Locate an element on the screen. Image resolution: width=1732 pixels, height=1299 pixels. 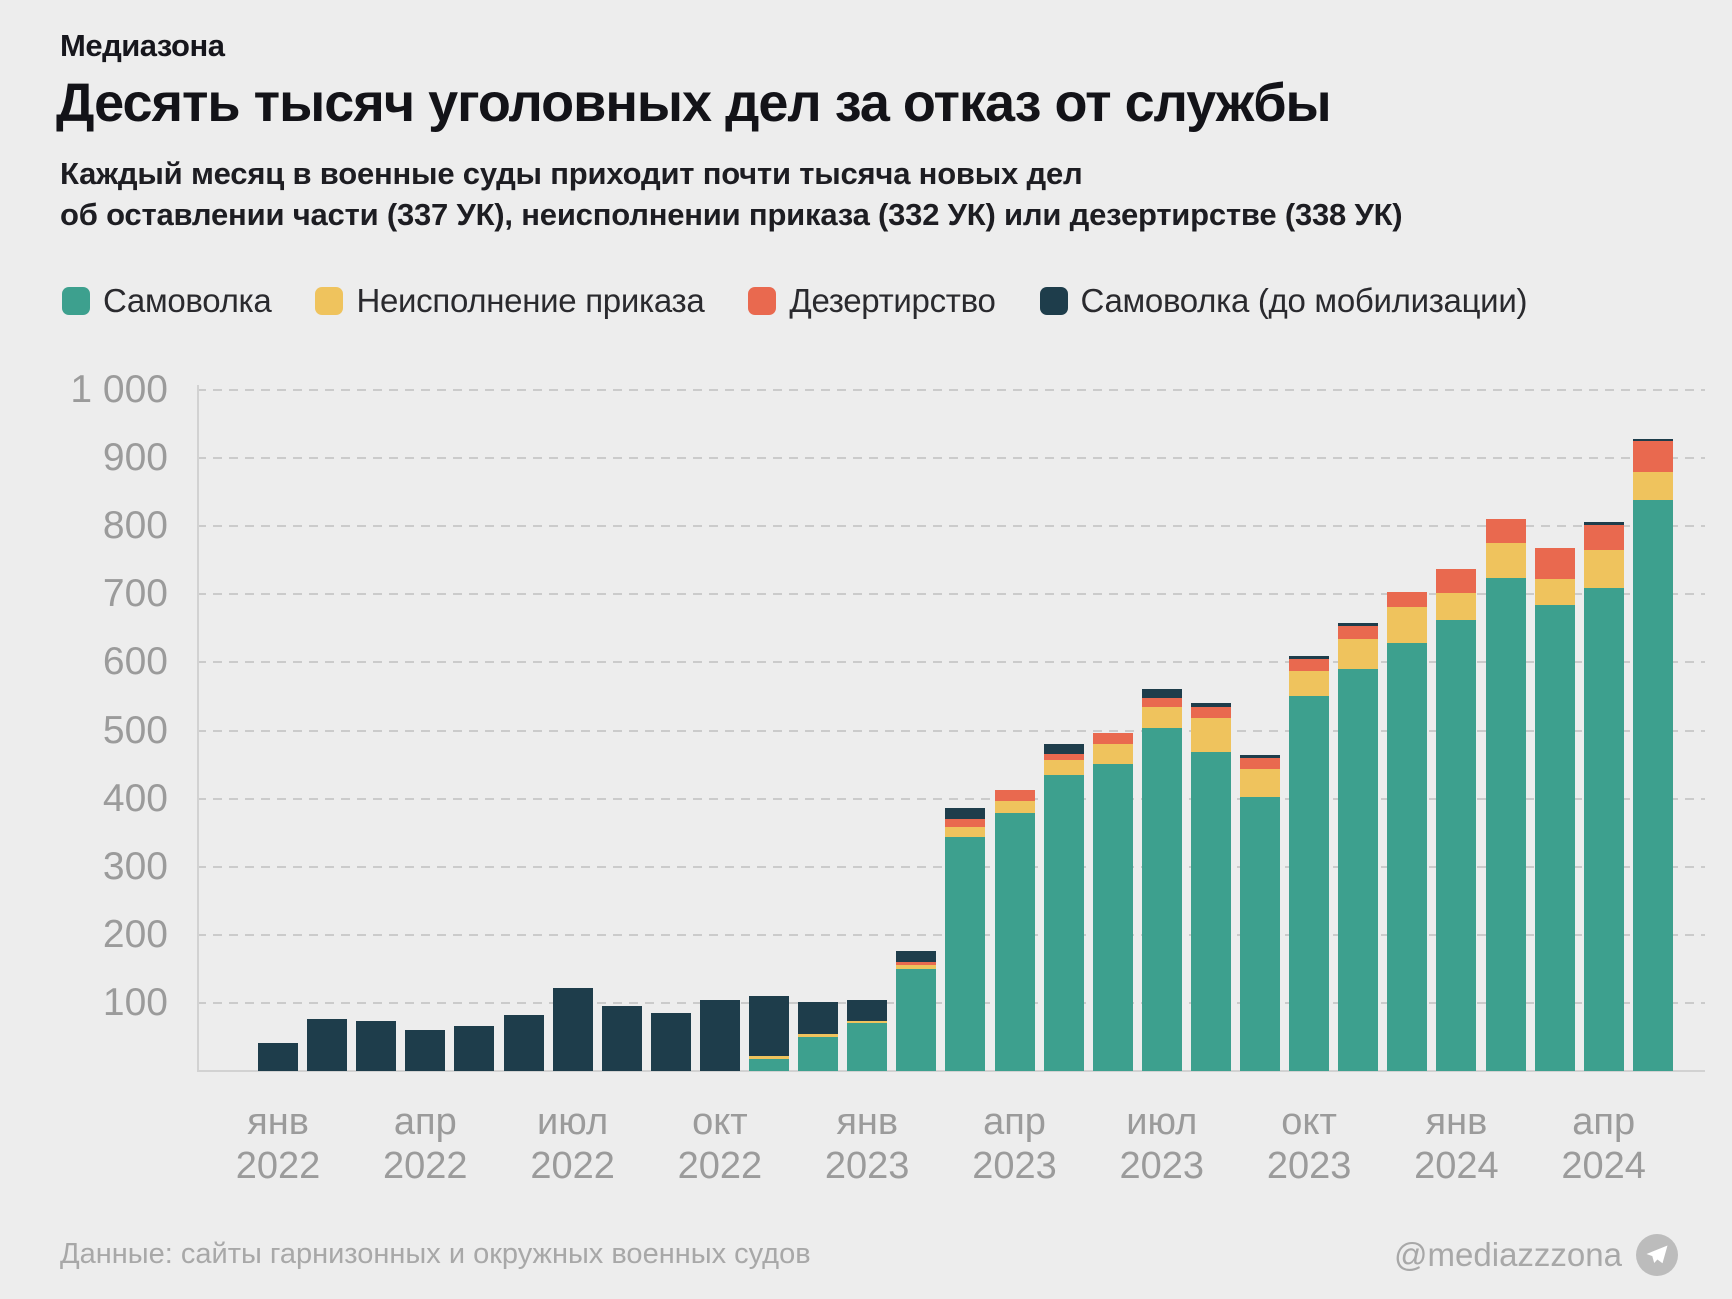
y-axis-tick-400: 400 is located at coordinates (135, 798).